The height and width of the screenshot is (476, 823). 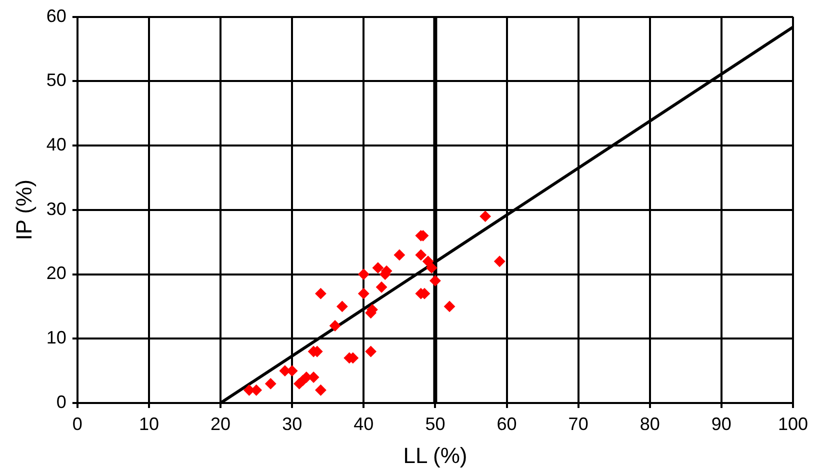 What do you see at coordinates (292, 424) in the screenshot?
I see `x-tick-label: 30` at bounding box center [292, 424].